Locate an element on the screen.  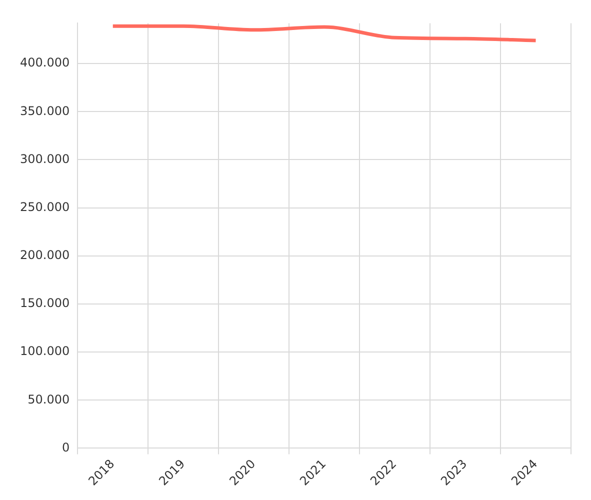
y-tick-label: 400.000 is located at coordinates (45, 63).